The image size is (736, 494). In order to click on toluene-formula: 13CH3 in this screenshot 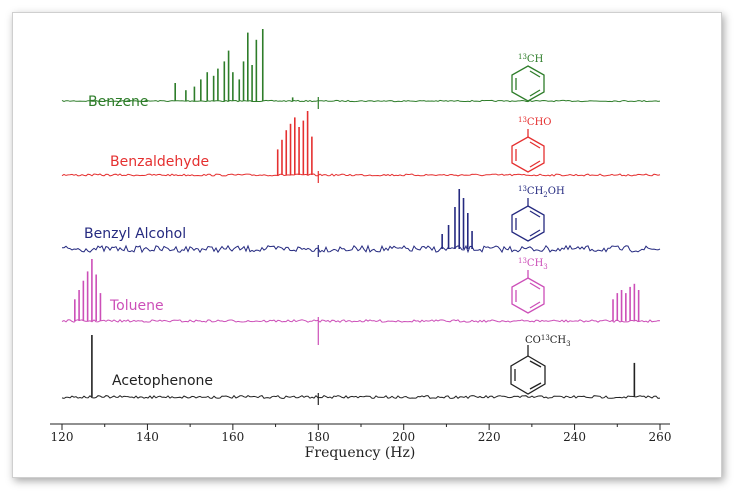, I will do `click(533, 264)`.